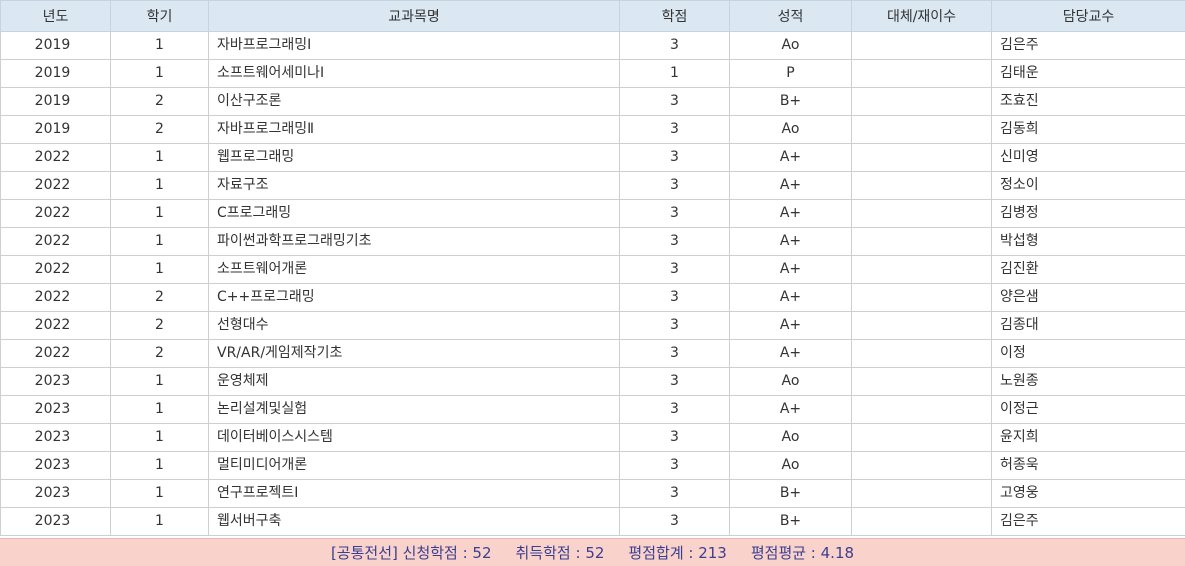 Image resolution: width=1185 pixels, height=566 pixels. Describe the element at coordinates (414, 73) in the screenshot. I see `cell-subject: 소프트웨어세미나I` at that location.